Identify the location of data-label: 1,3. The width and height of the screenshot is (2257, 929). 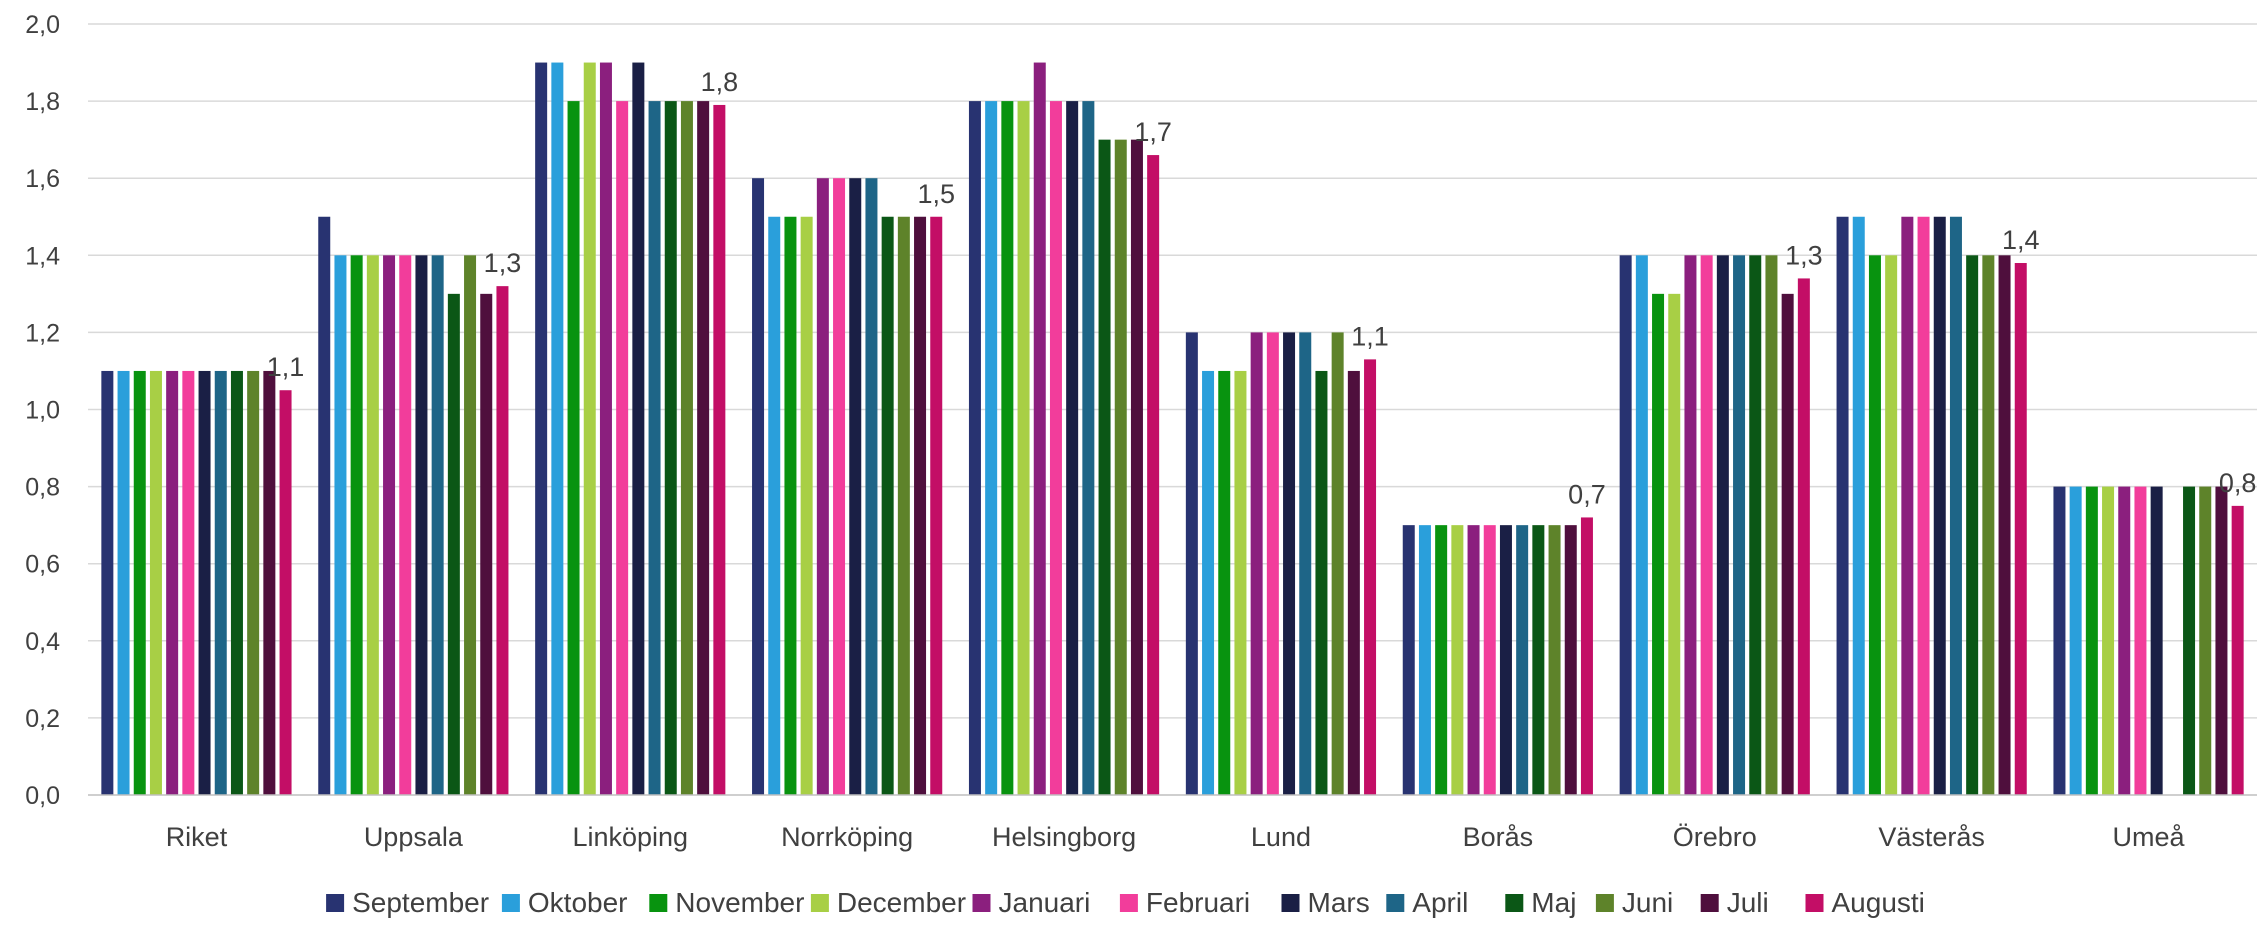
(1804, 255).